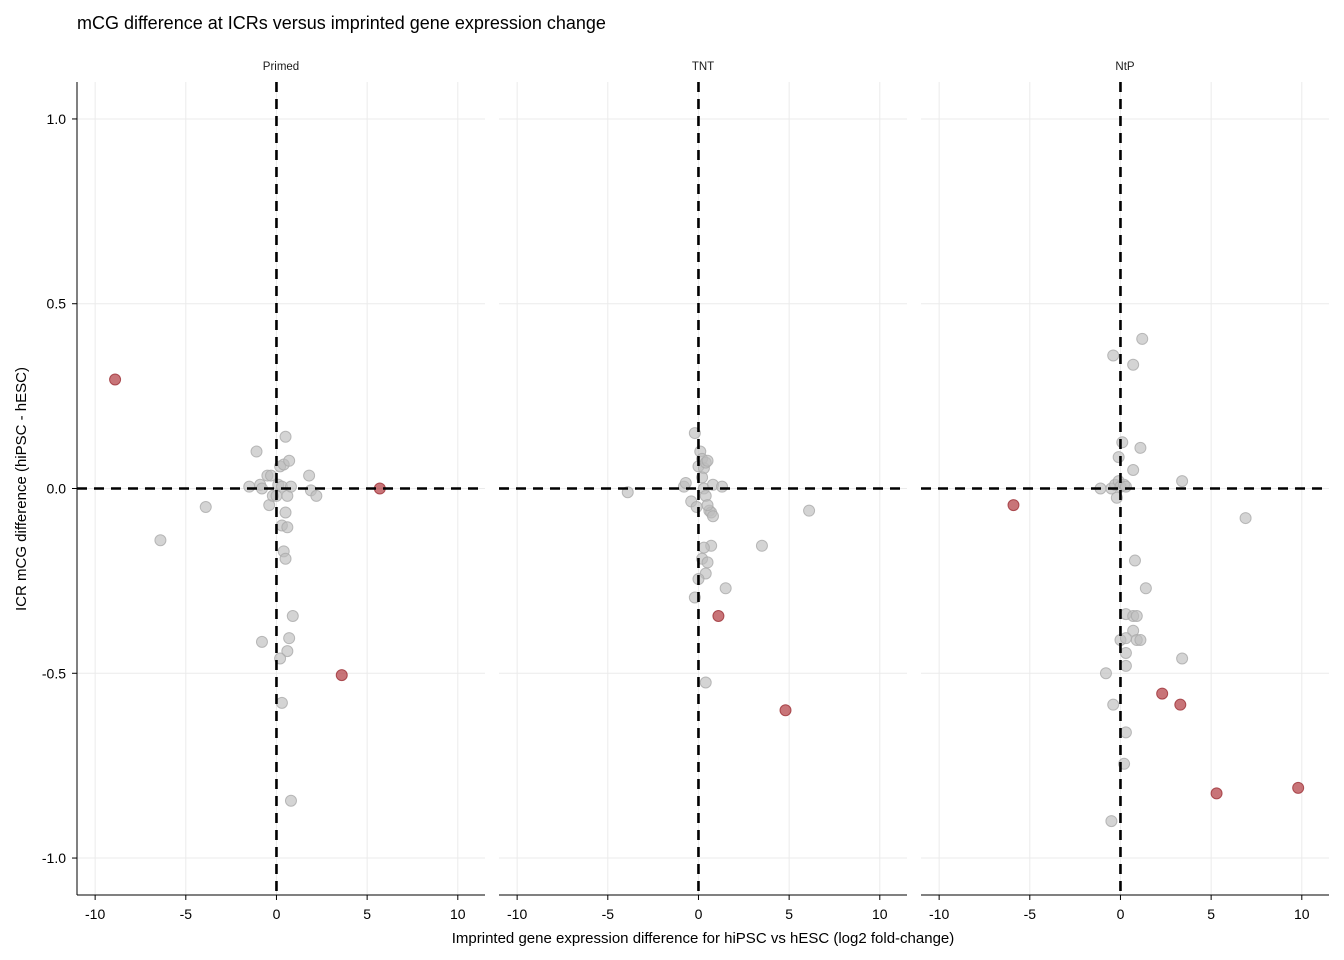  I want to click on y-tick-label: 1.0, so click(57, 119).